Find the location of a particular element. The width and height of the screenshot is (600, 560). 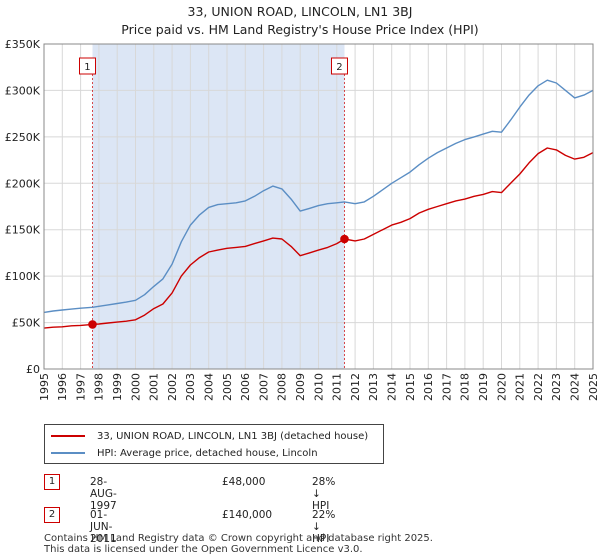

x-tick-label: 2005 is located at coordinates (227, 387).